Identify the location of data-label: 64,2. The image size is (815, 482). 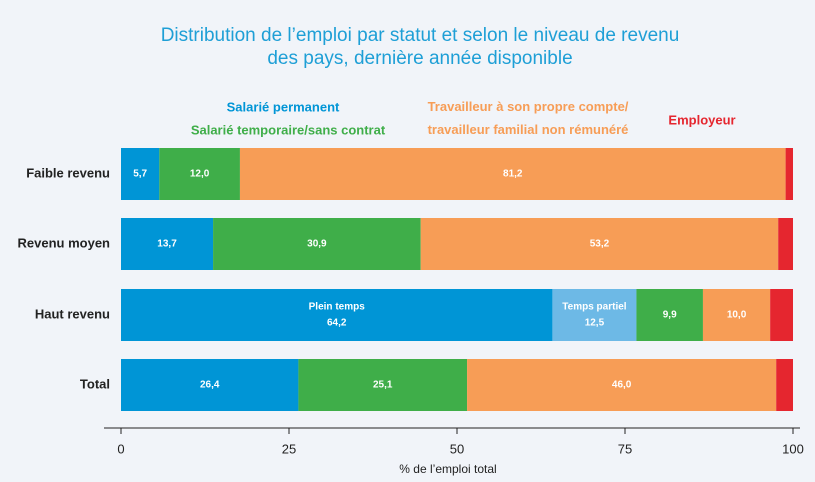
(337, 323).